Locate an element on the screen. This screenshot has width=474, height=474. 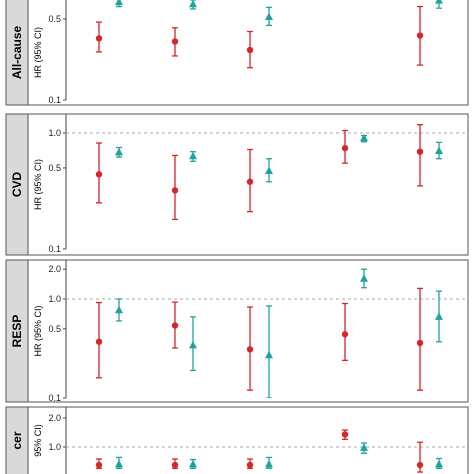
panel-label: CVD is located at coordinates (17, 185).